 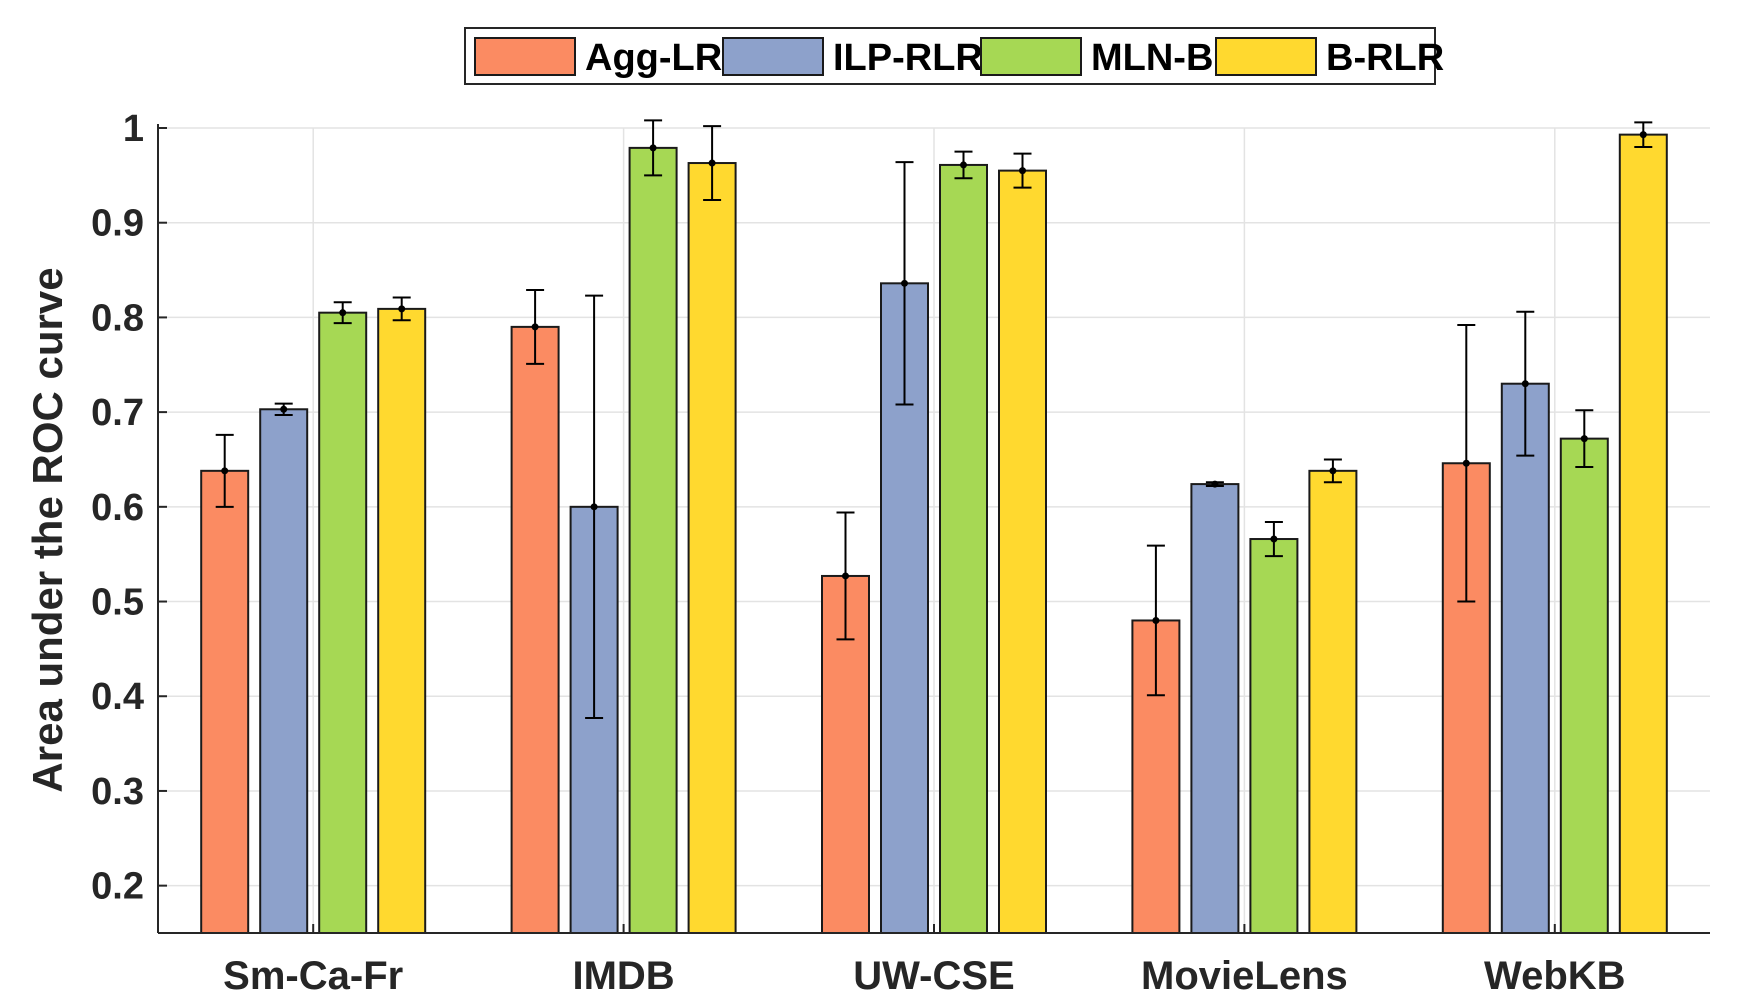 I want to click on y-tick-label: 0.7, so click(x=117, y=413).